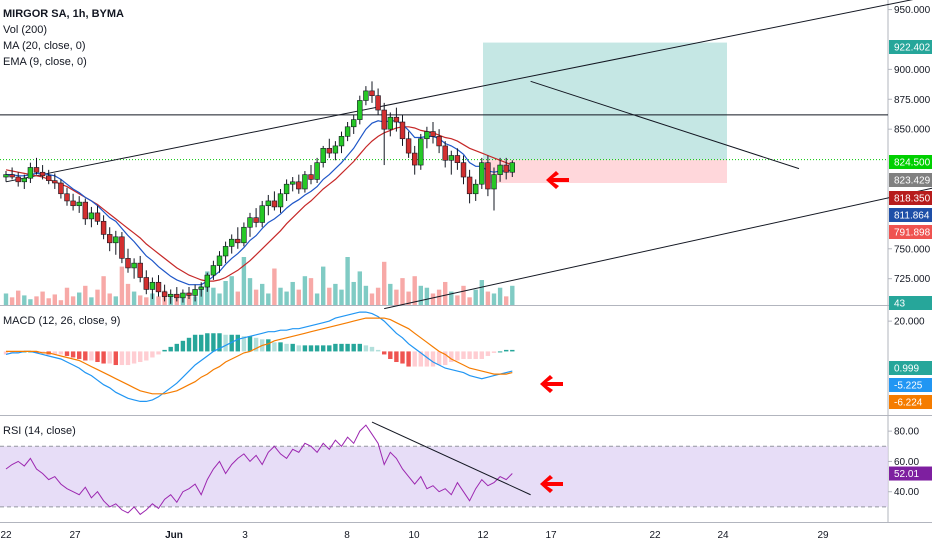  Describe the element at coordinates (25, 30) in the screenshot. I see `indicator-volume: Vol (200)` at that location.